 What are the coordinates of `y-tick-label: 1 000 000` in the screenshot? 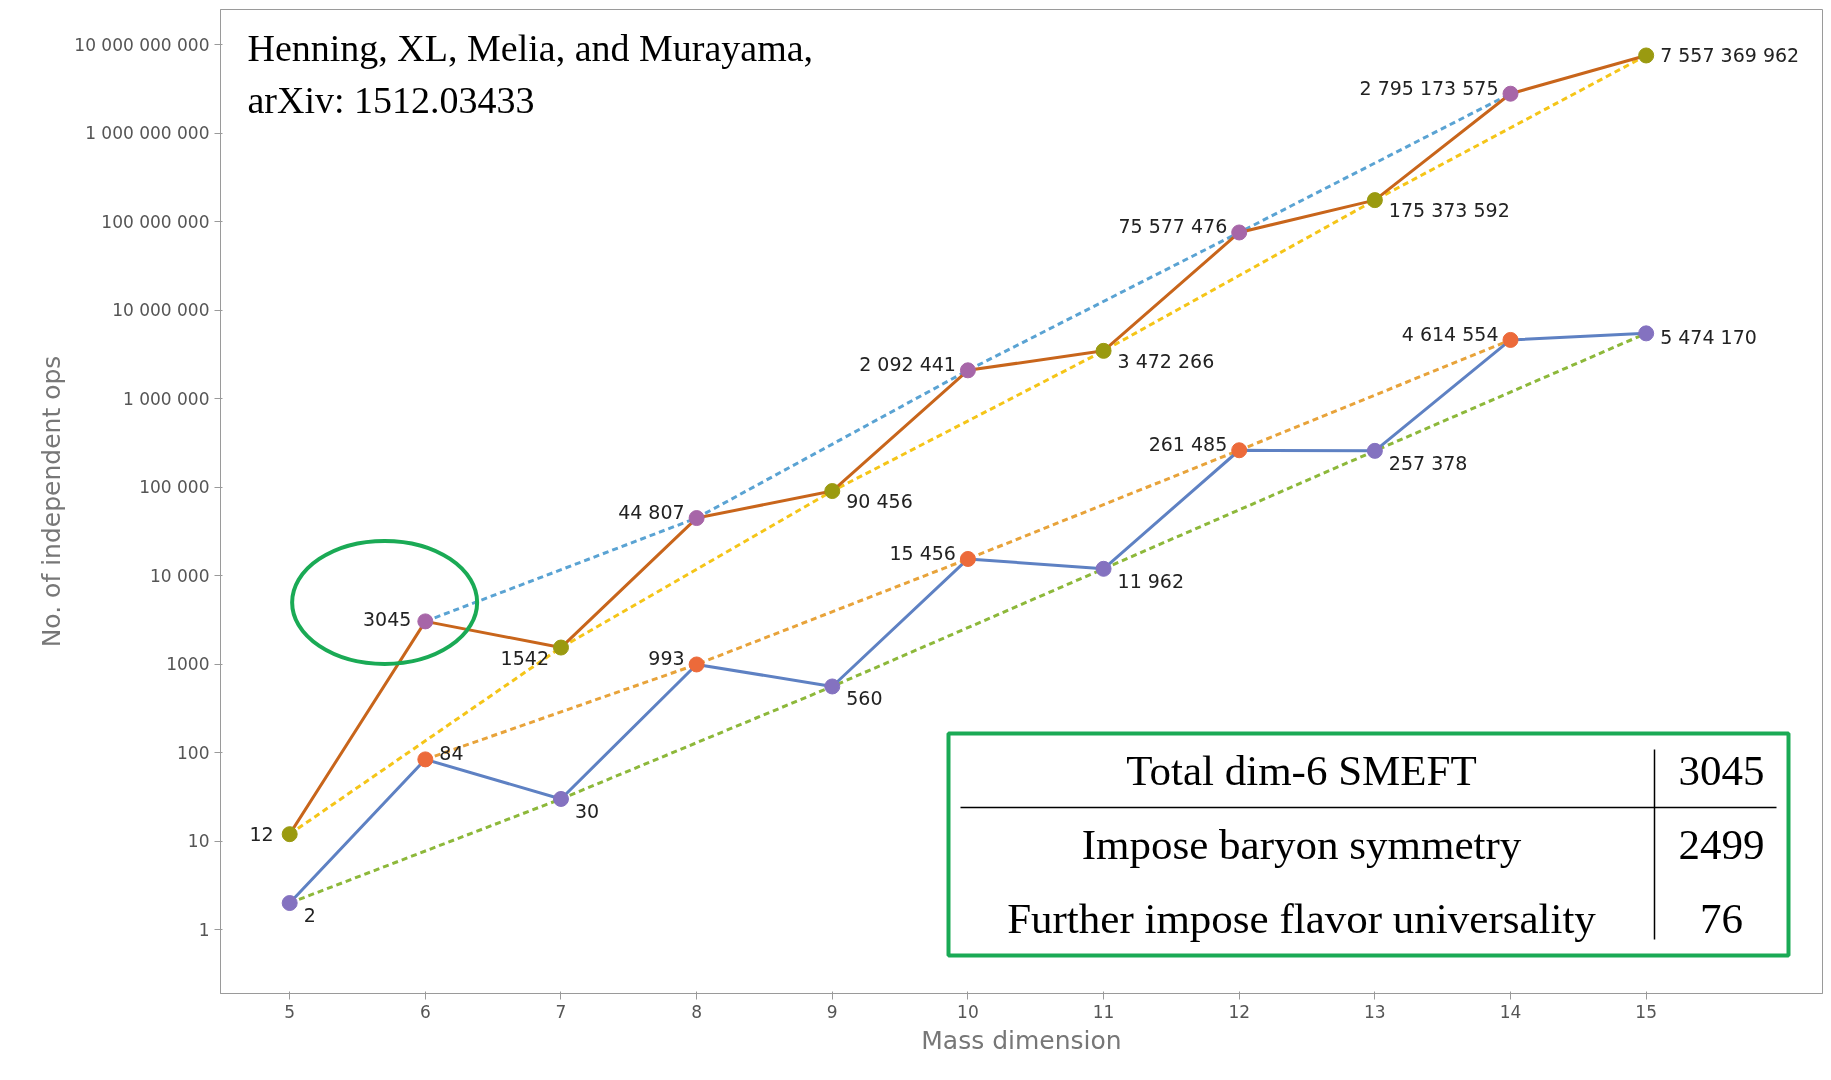 It's located at (166, 398).